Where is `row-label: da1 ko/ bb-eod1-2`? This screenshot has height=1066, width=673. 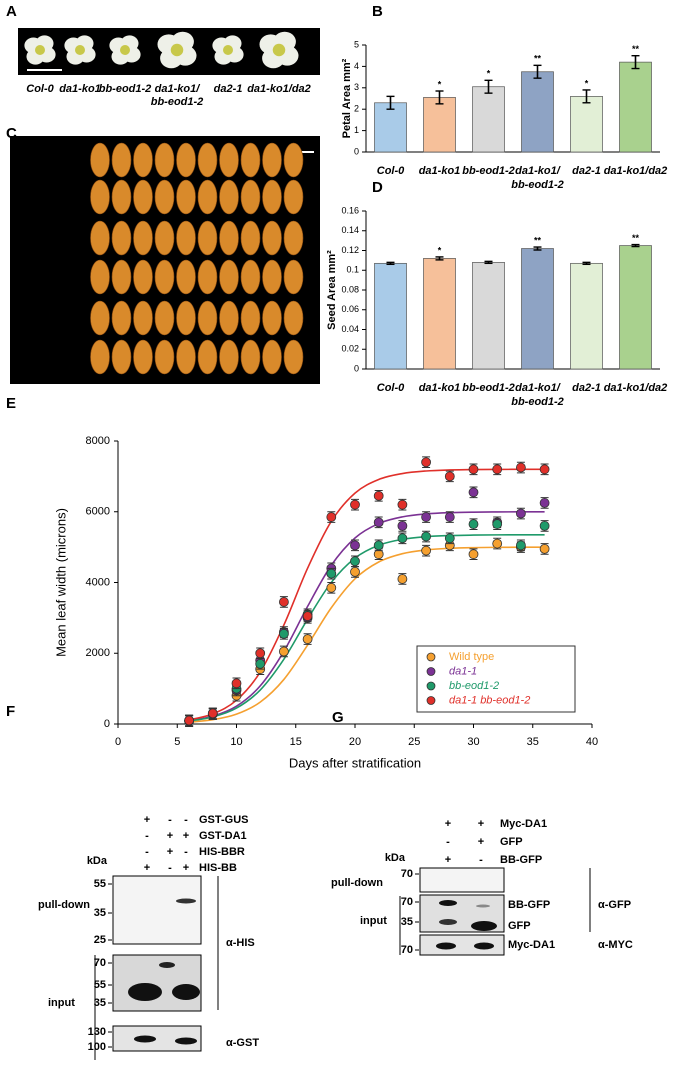
row-label: da1 ko/ bb-eod1-2 is located at coordinates (50, 277).